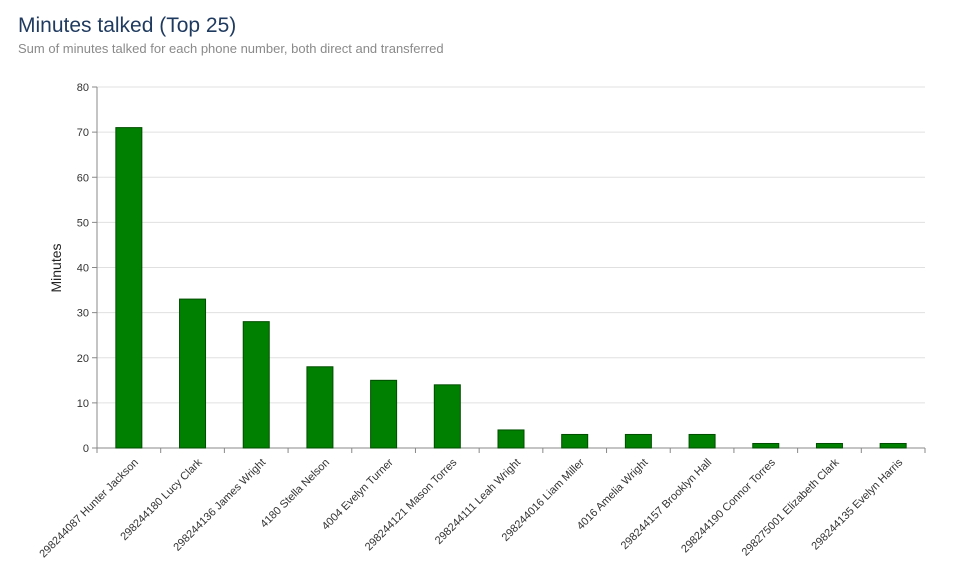 This screenshot has width=956, height=575. What do you see at coordinates (83, 314) in the screenshot?
I see `y-tick-label: 30` at bounding box center [83, 314].